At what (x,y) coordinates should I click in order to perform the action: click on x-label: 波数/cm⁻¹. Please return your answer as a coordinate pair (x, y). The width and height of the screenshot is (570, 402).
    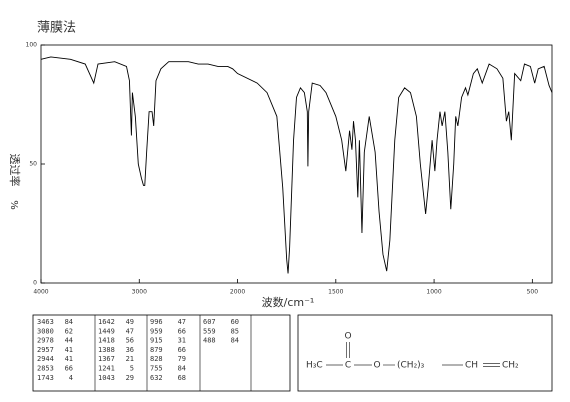
    Looking at the image, I should click on (288, 302).